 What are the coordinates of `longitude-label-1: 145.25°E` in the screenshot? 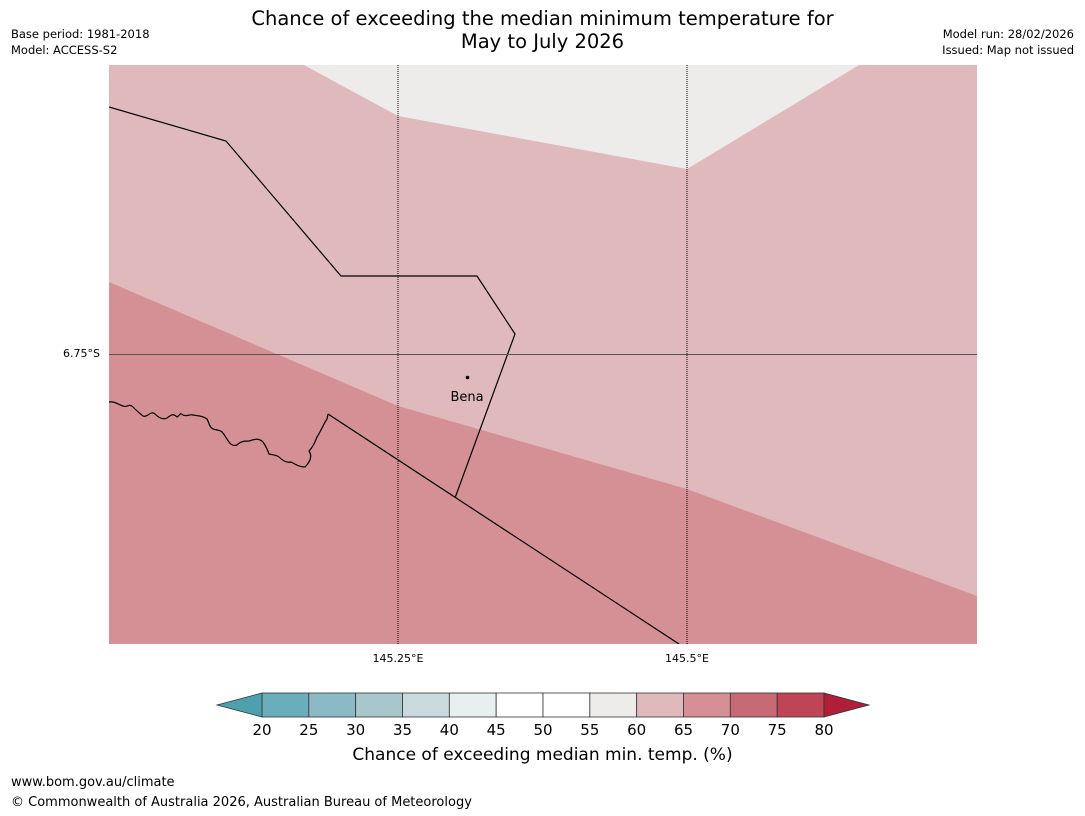 It's located at (398, 658).